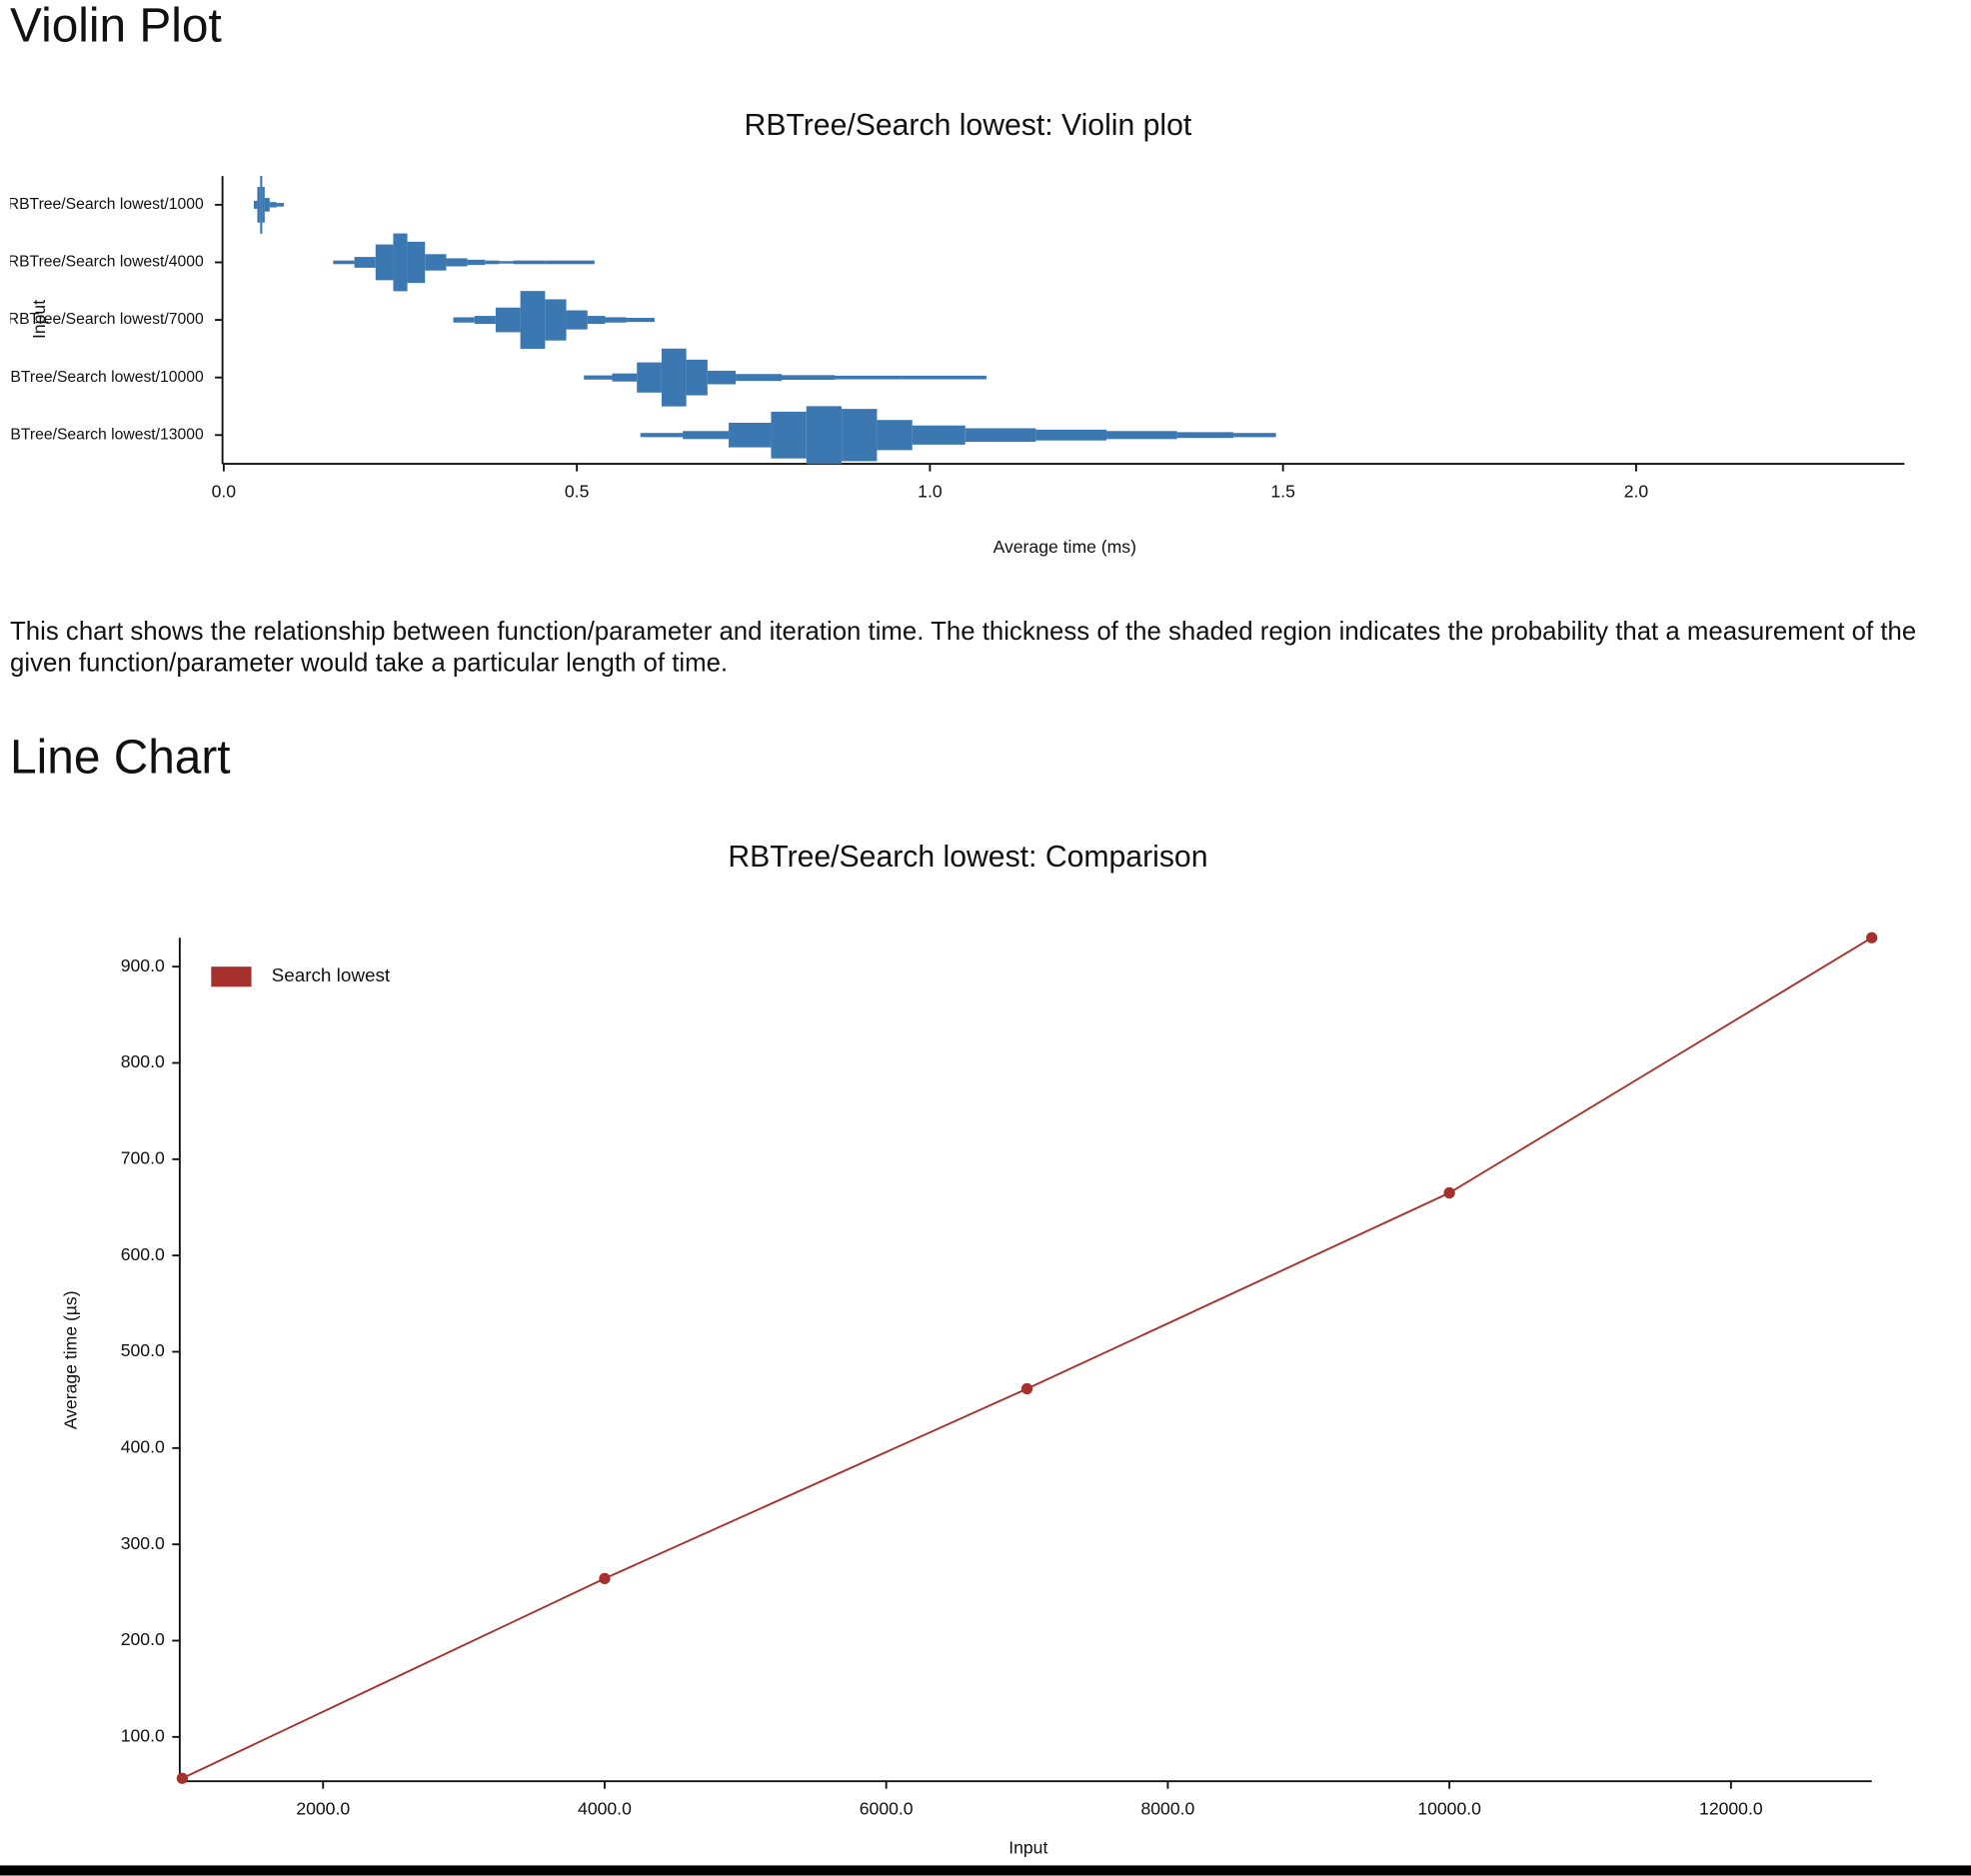  What do you see at coordinates (70, 1359) in the screenshot?
I see `y-axis-label: Average time (µs)` at bounding box center [70, 1359].